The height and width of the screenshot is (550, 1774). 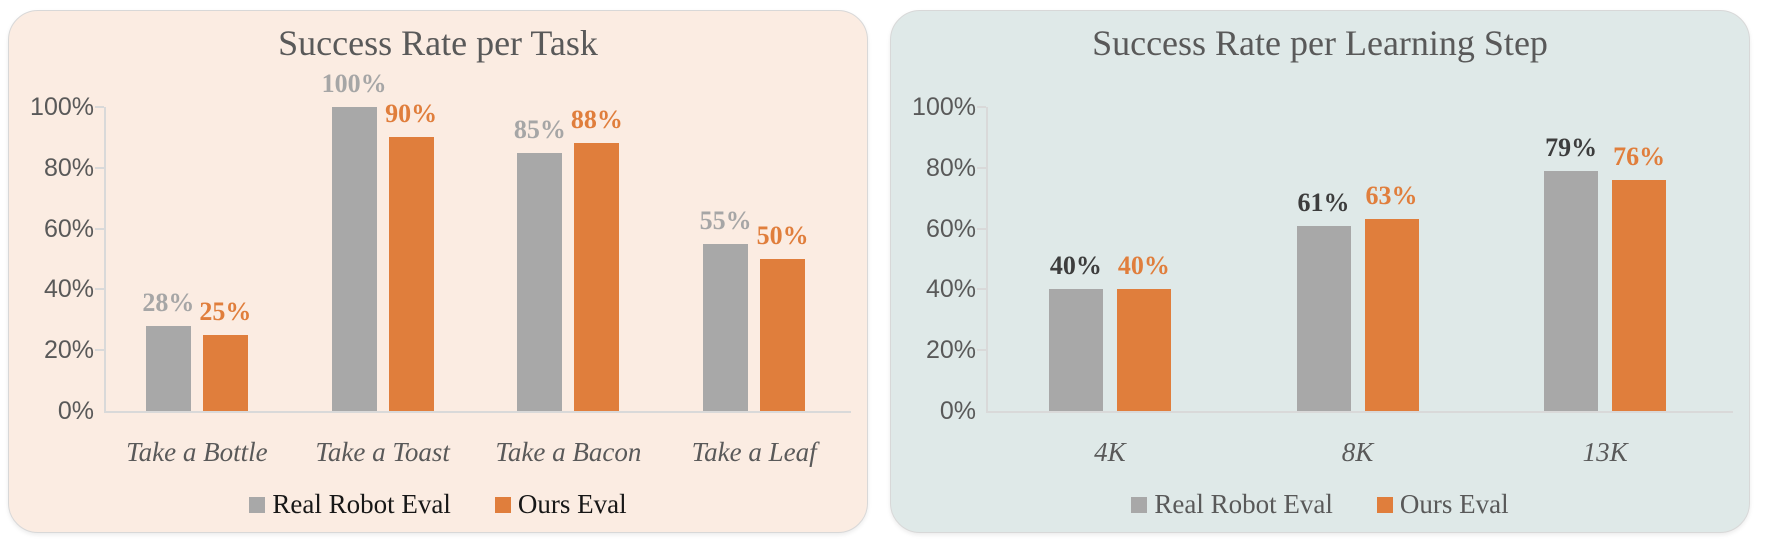 I want to click on bar-value-label: 50%, so click(x=782, y=235).